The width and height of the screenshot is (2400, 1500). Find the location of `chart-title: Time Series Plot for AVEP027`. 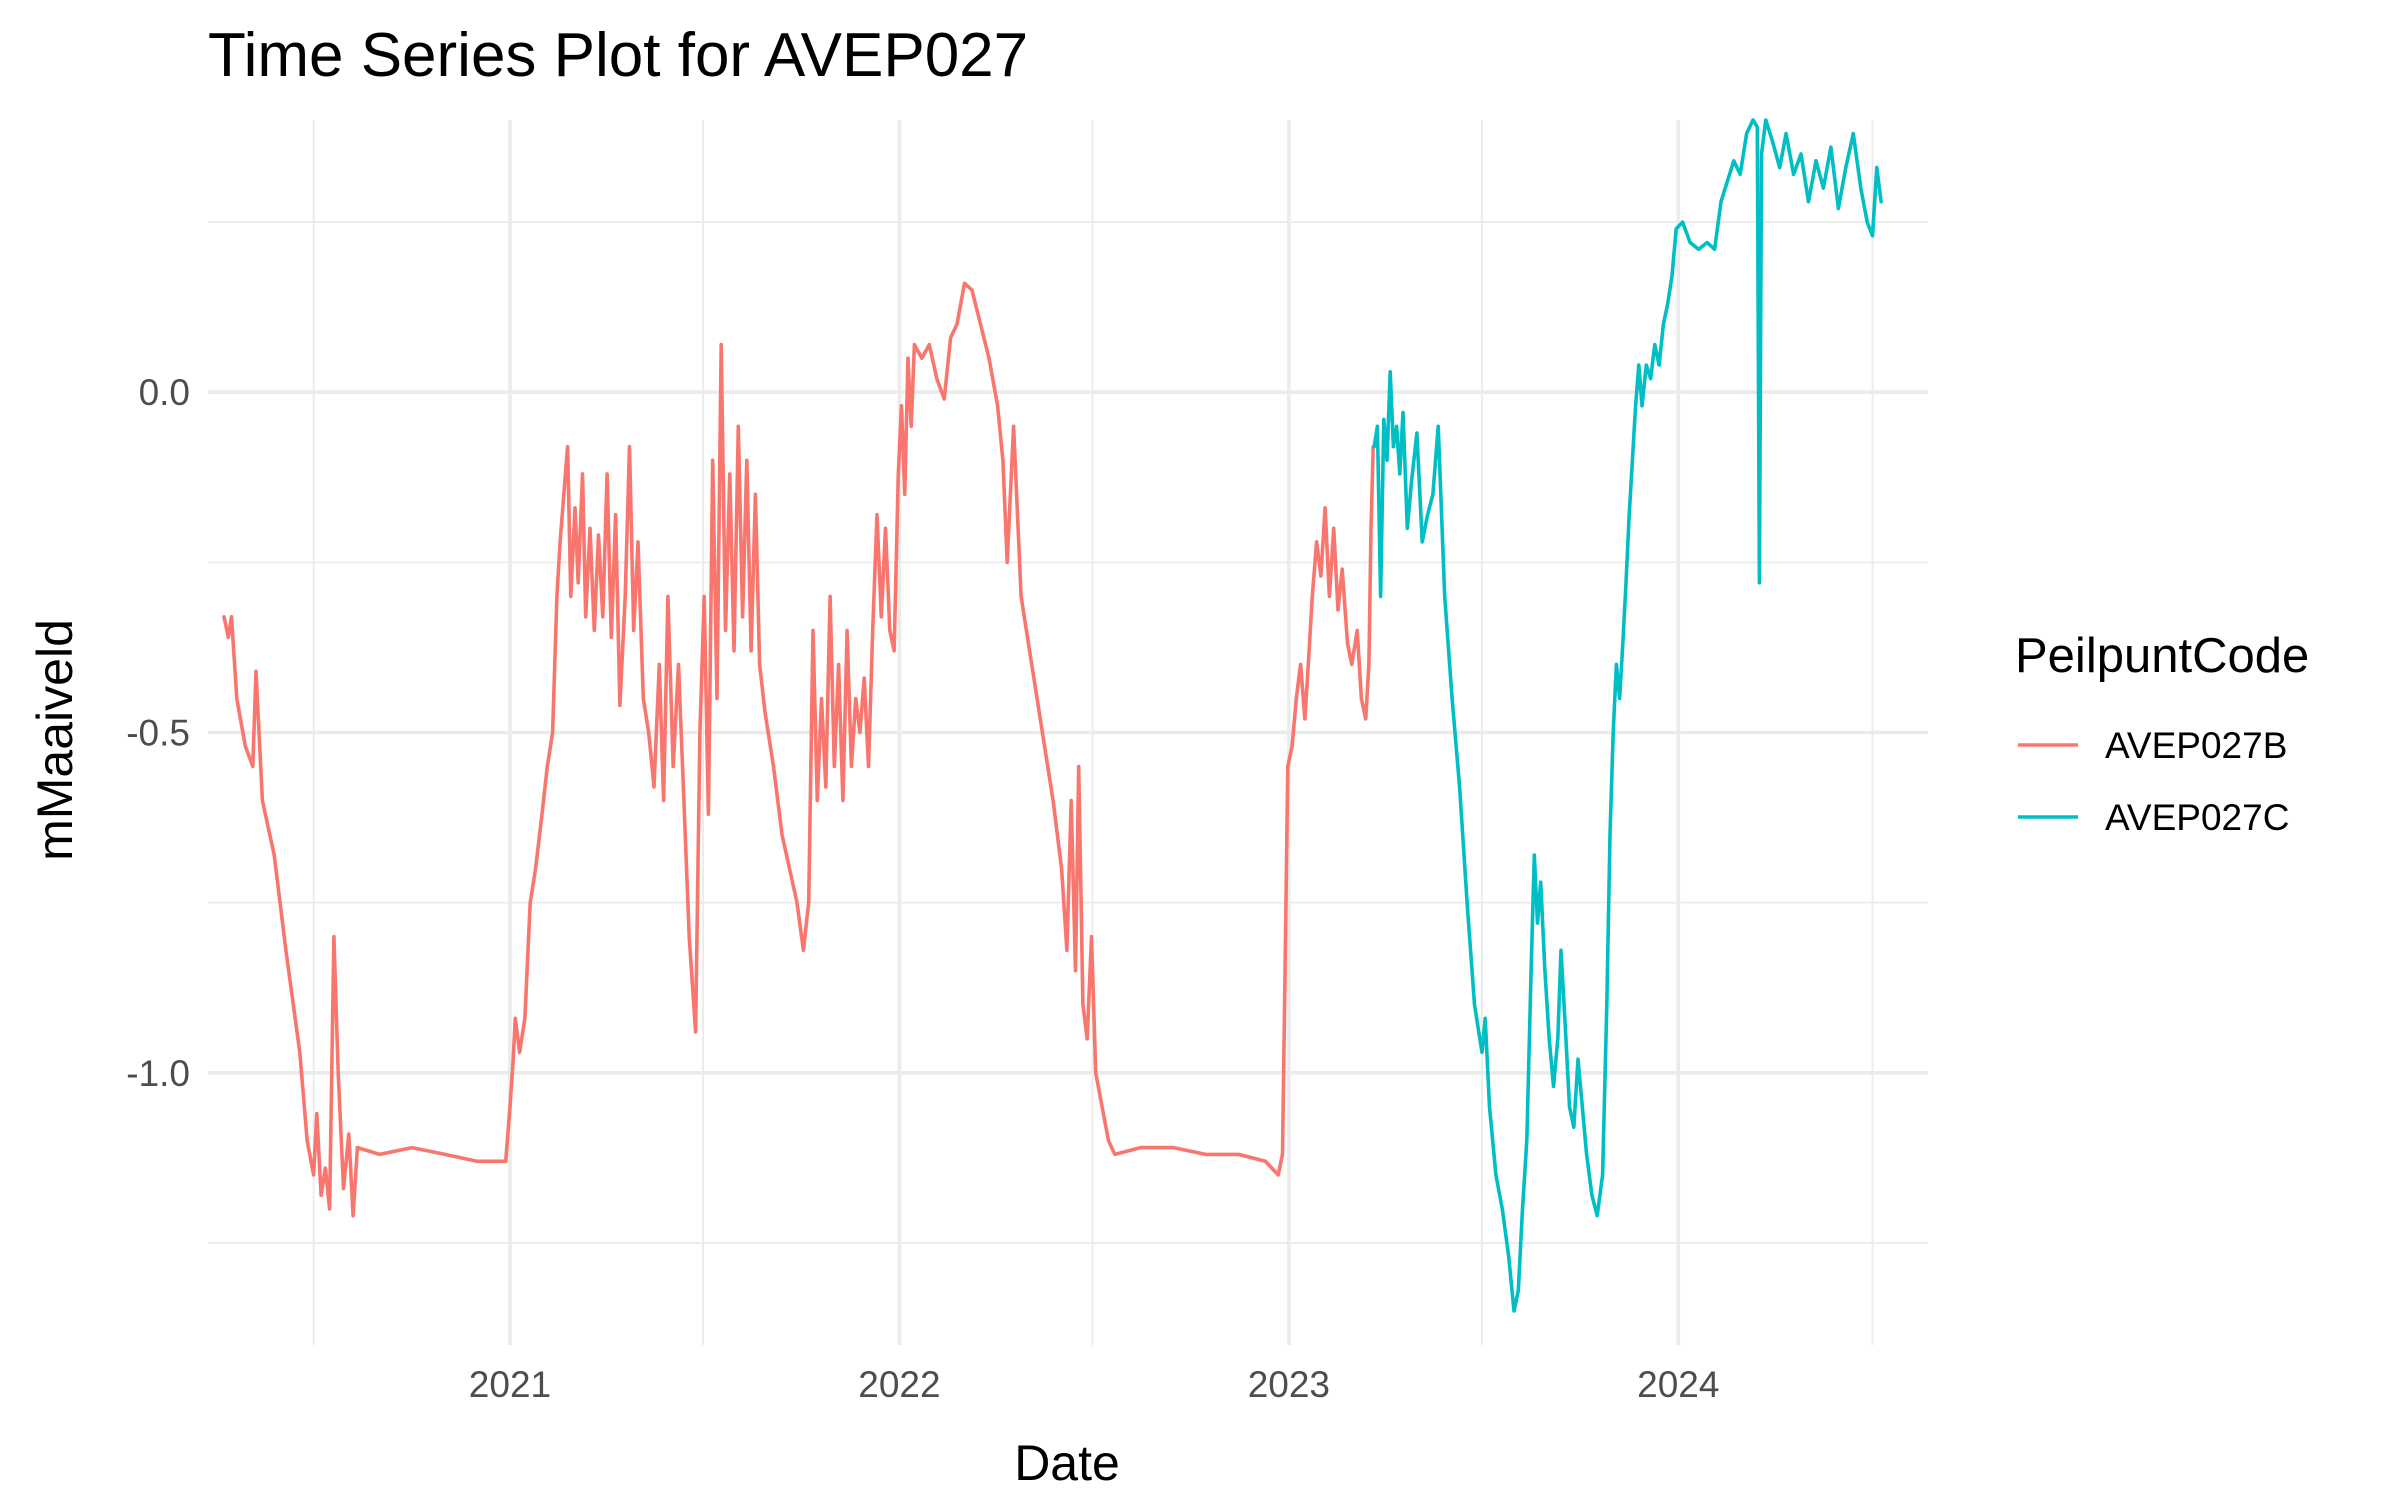

chart-title: Time Series Plot for AVEP027 is located at coordinates (618, 55).